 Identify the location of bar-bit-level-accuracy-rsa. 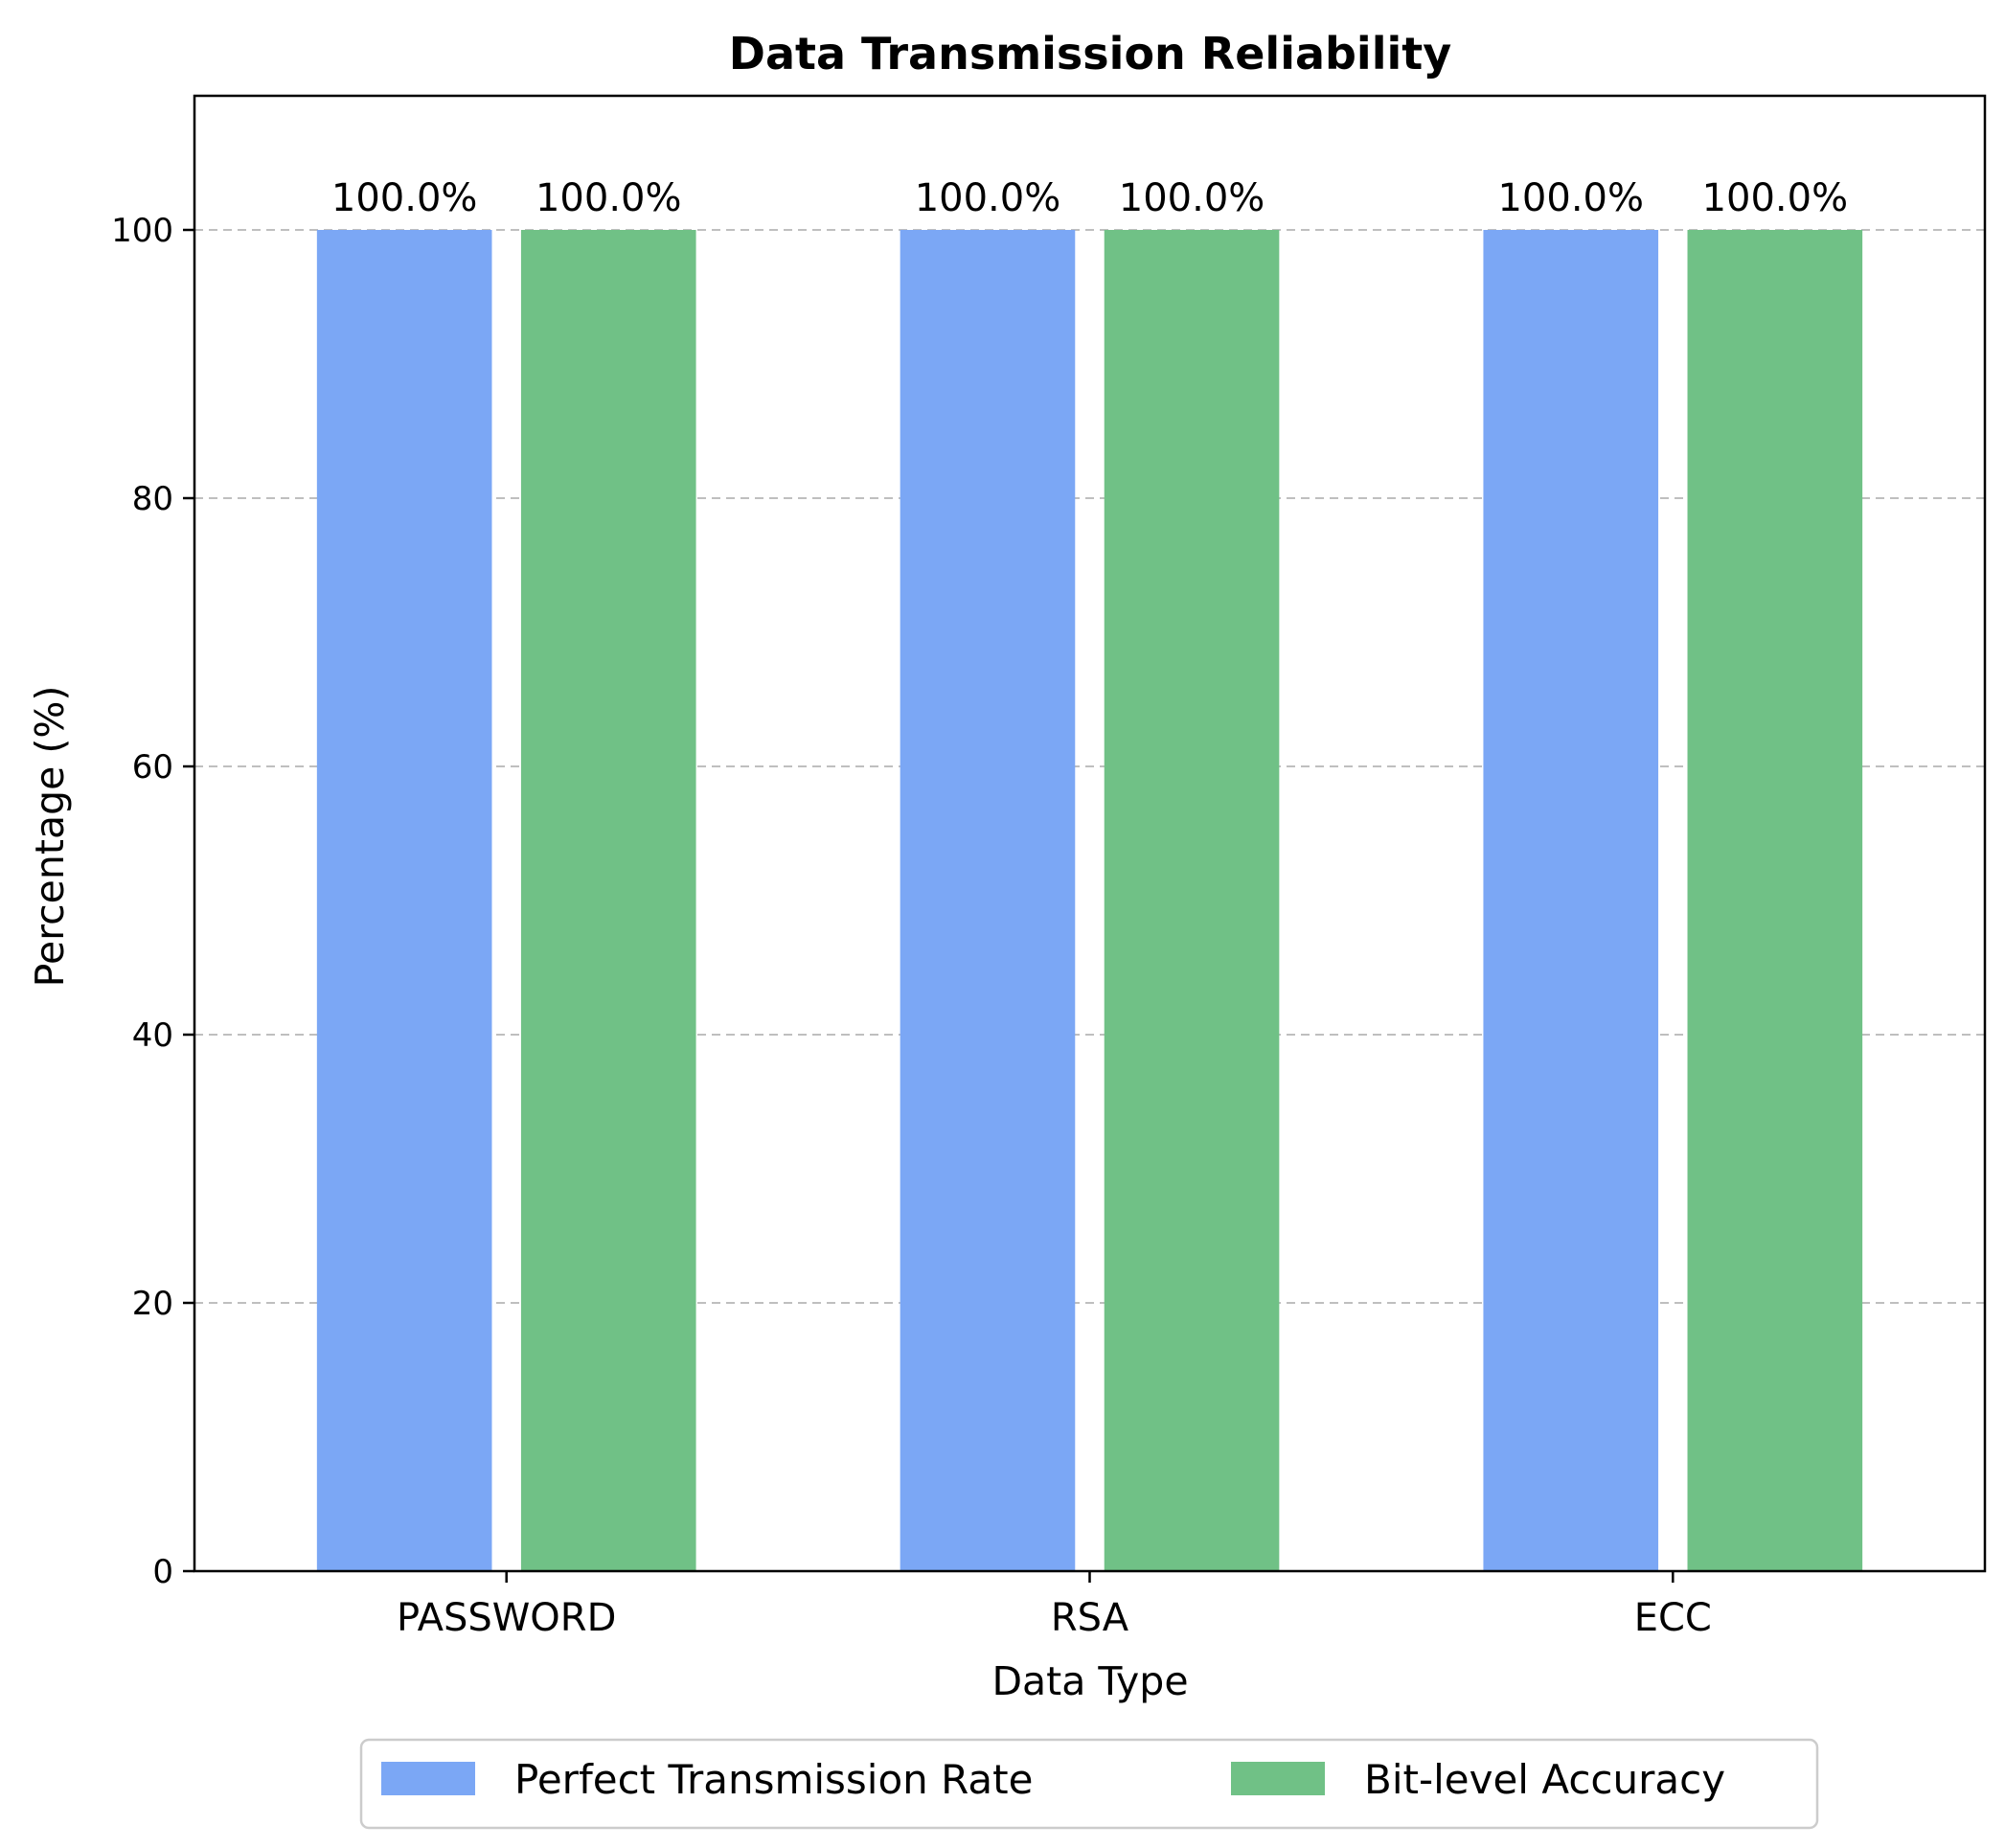
(1192, 900).